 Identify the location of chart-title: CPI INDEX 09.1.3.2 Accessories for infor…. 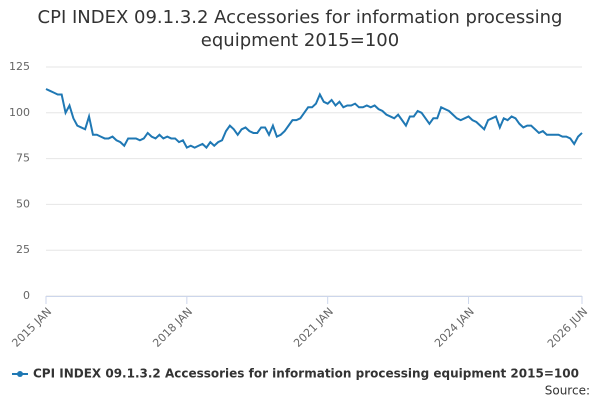
(300, 29).